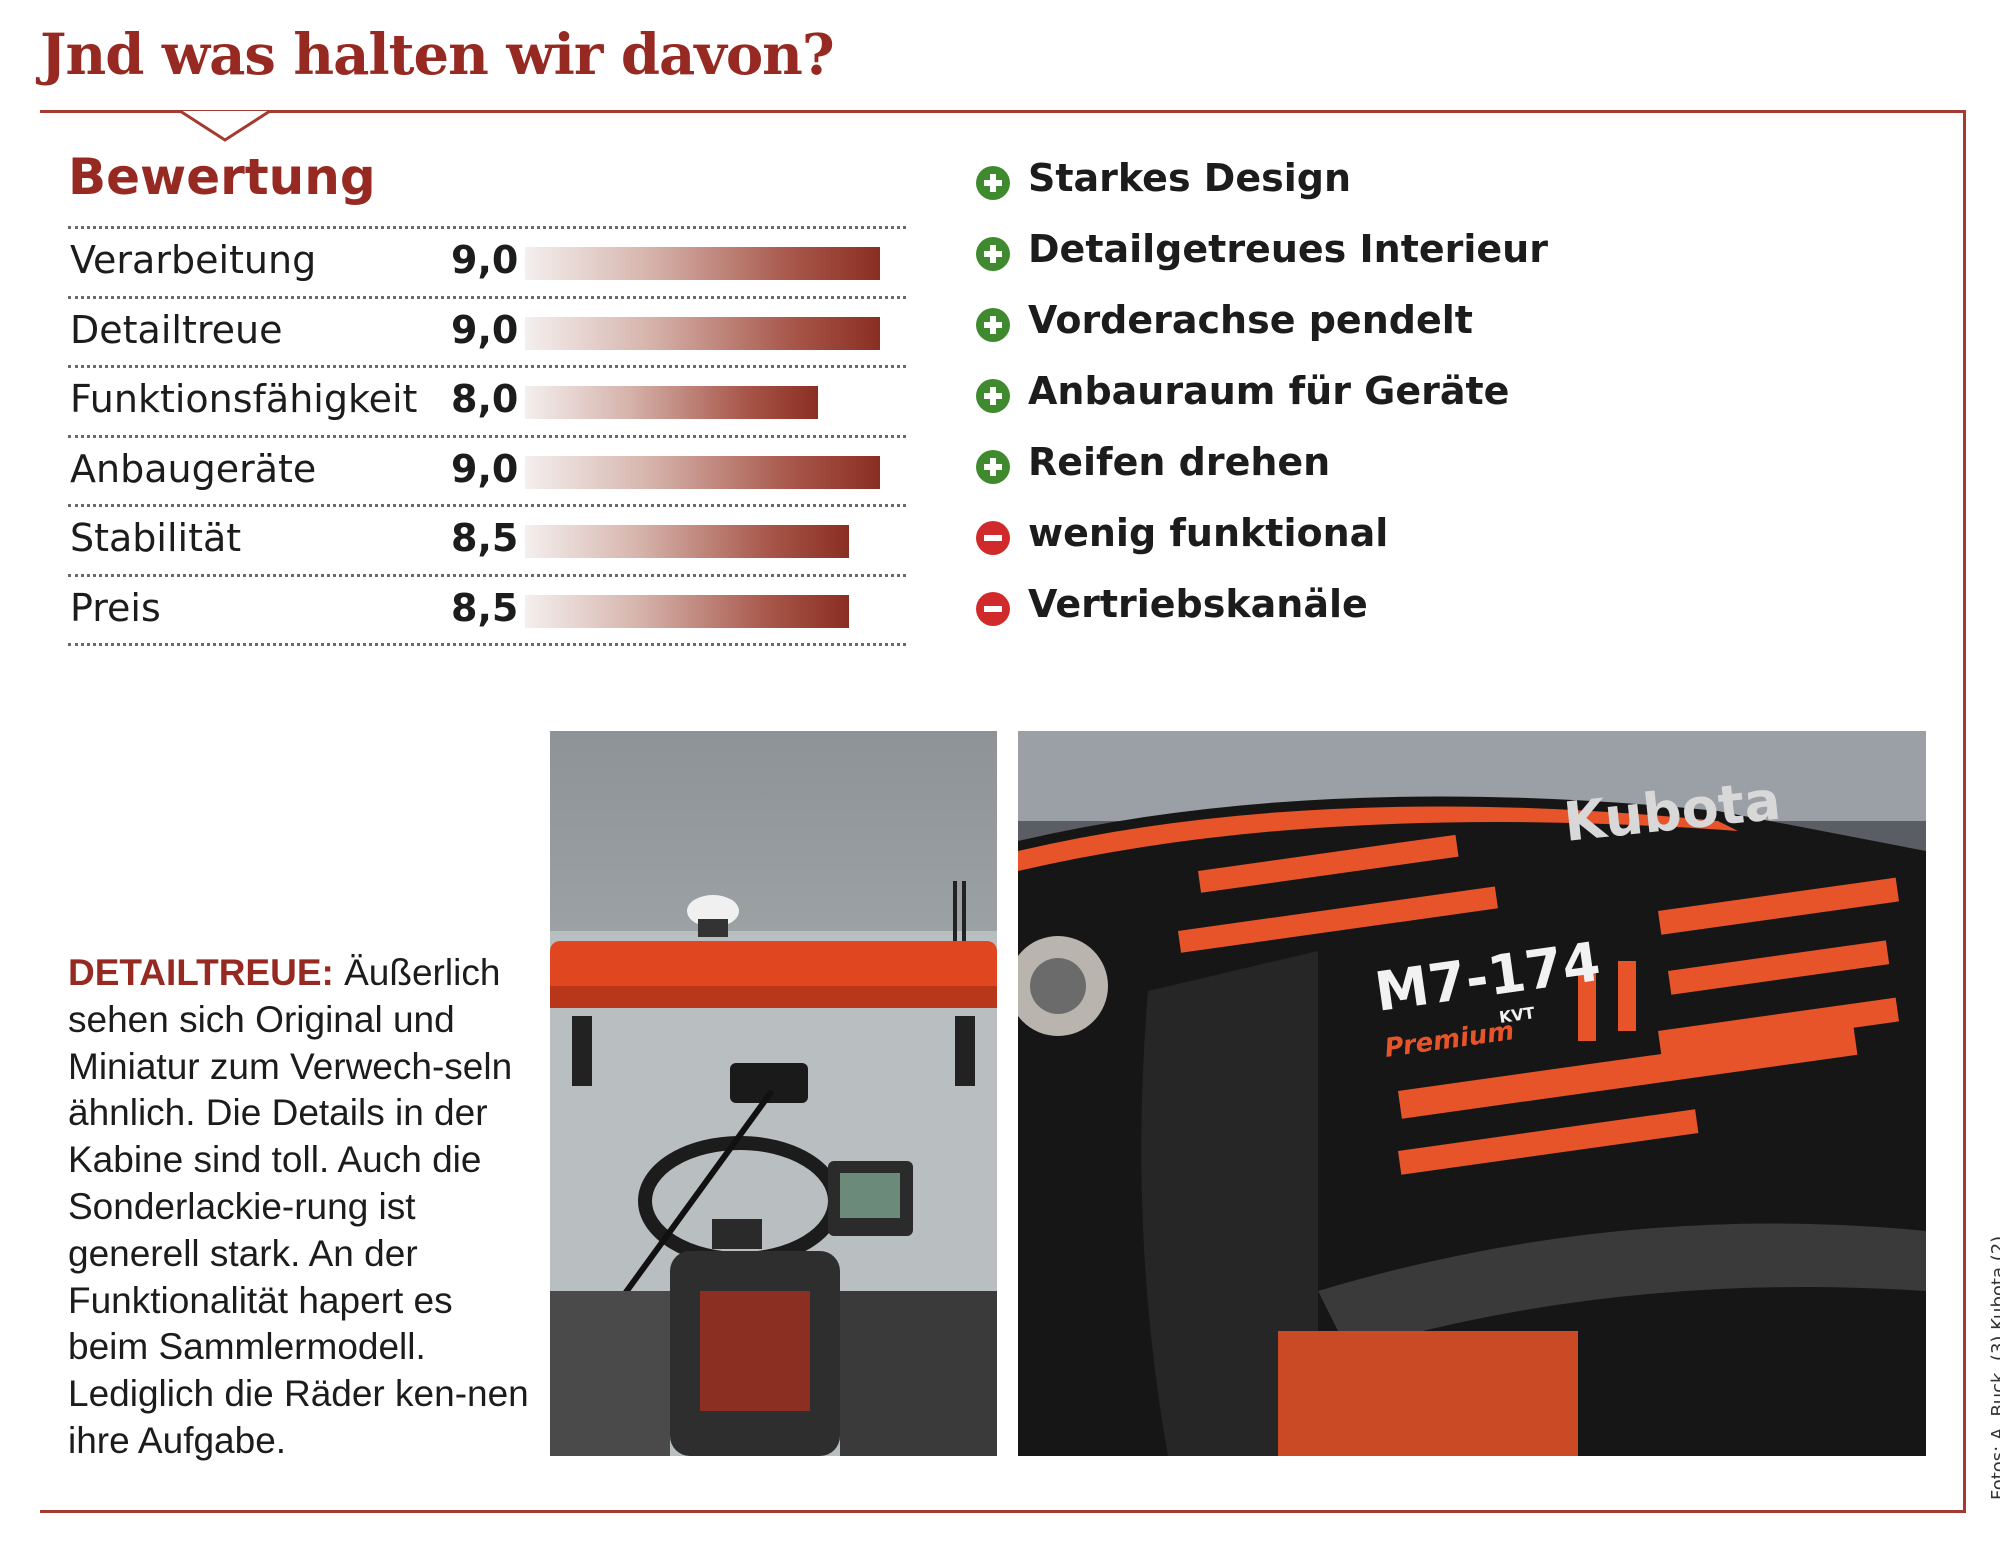  Describe the element at coordinates (222, 177) in the screenshot. I see `rating-title: Bewertung` at that location.